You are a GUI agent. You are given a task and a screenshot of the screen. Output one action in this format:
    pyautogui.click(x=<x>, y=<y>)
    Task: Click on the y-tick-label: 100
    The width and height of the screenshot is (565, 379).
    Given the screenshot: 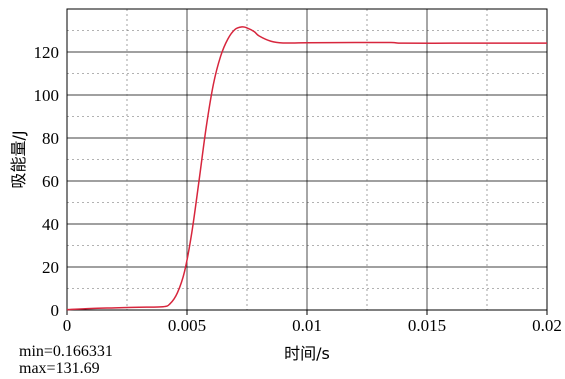 What is the action you would take?
    pyautogui.click(x=47, y=95)
    